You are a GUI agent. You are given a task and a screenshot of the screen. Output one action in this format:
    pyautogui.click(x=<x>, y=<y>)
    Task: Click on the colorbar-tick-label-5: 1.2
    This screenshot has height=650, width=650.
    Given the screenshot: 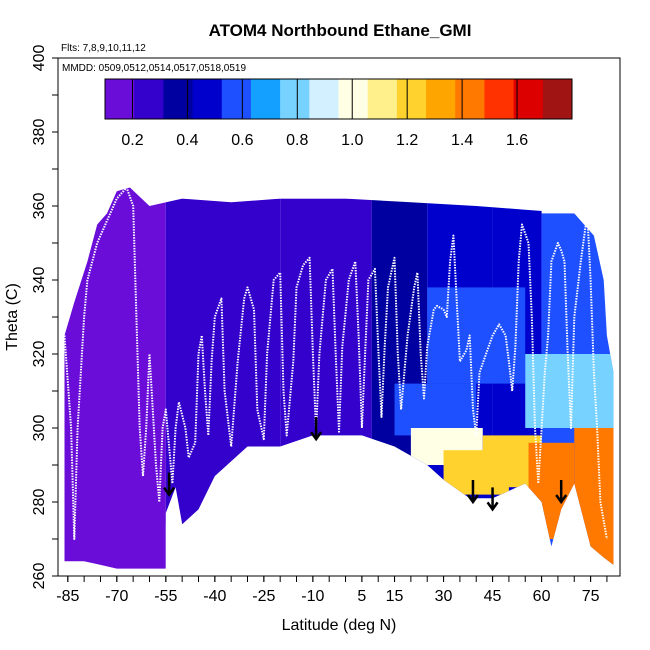 What is the action you would take?
    pyautogui.click(x=407, y=140)
    